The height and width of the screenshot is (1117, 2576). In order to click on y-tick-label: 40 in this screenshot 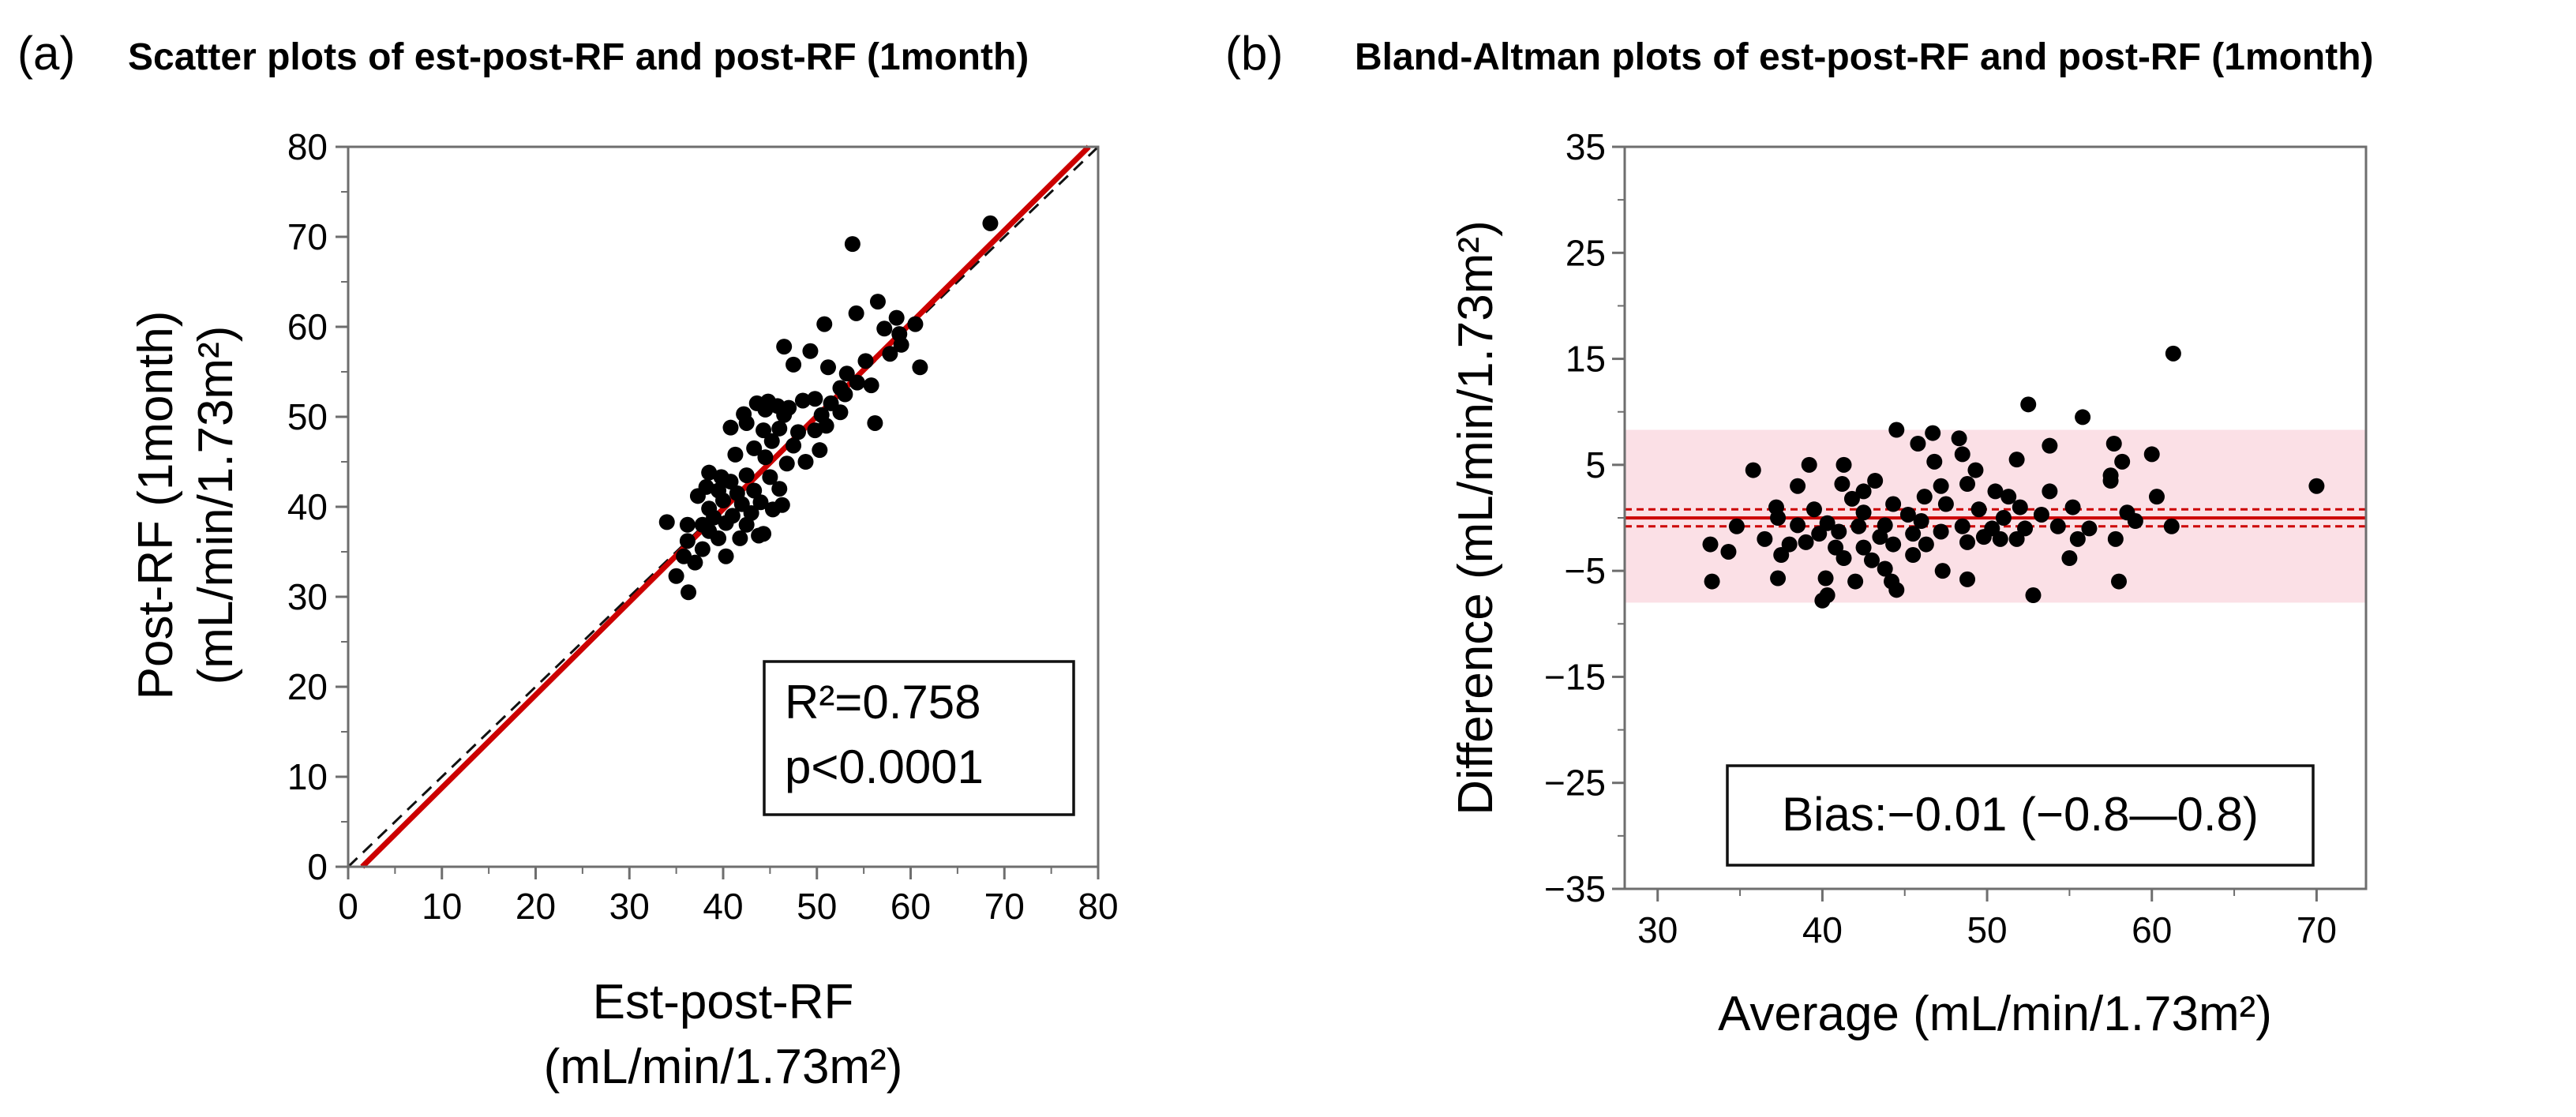, I will do `click(307, 506)`.